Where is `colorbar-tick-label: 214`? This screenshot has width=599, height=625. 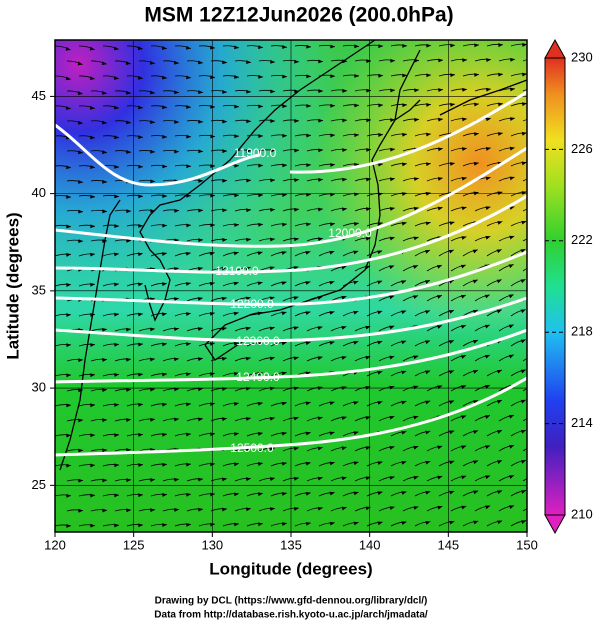
colorbar-tick-label: 214 is located at coordinates (582, 422).